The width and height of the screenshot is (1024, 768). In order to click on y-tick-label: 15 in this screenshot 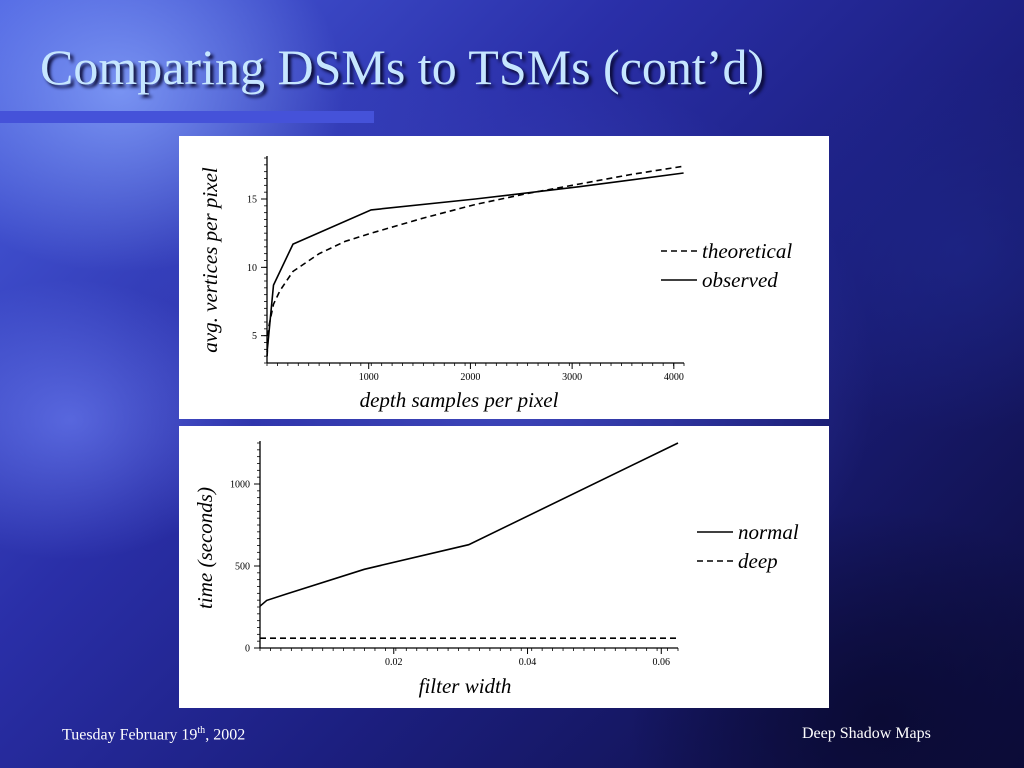, I will do `click(252, 200)`.